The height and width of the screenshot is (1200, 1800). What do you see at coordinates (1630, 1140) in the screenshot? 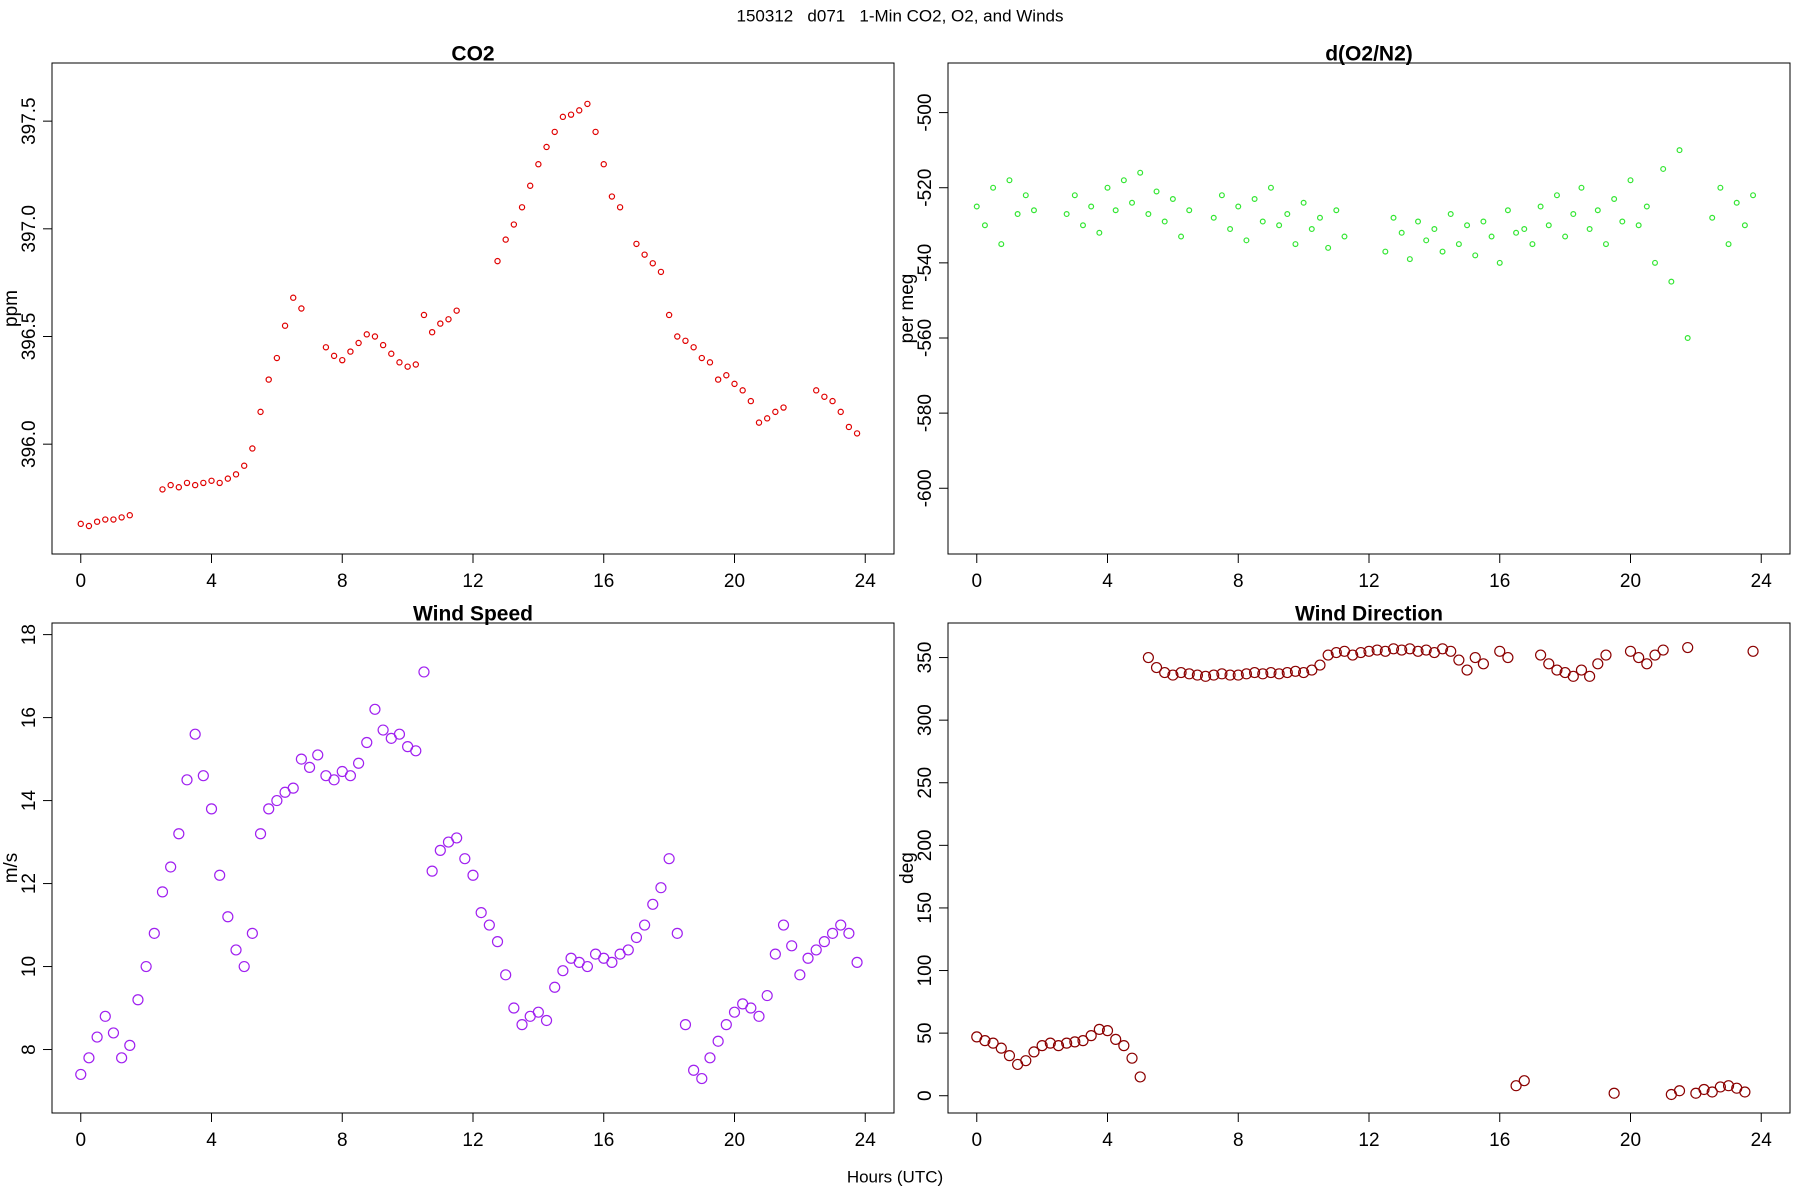
I see `x-tick-label: 20` at bounding box center [1630, 1140].